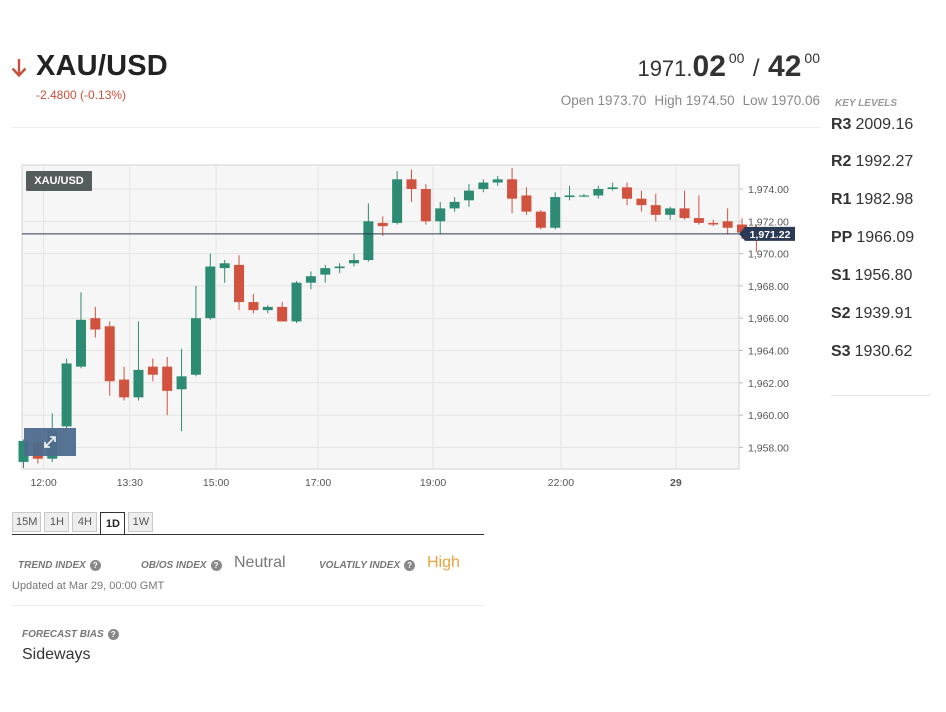 The image size is (946, 712). What do you see at coordinates (883, 313) in the screenshot?
I see `key-level-value: 1939.91` at bounding box center [883, 313].